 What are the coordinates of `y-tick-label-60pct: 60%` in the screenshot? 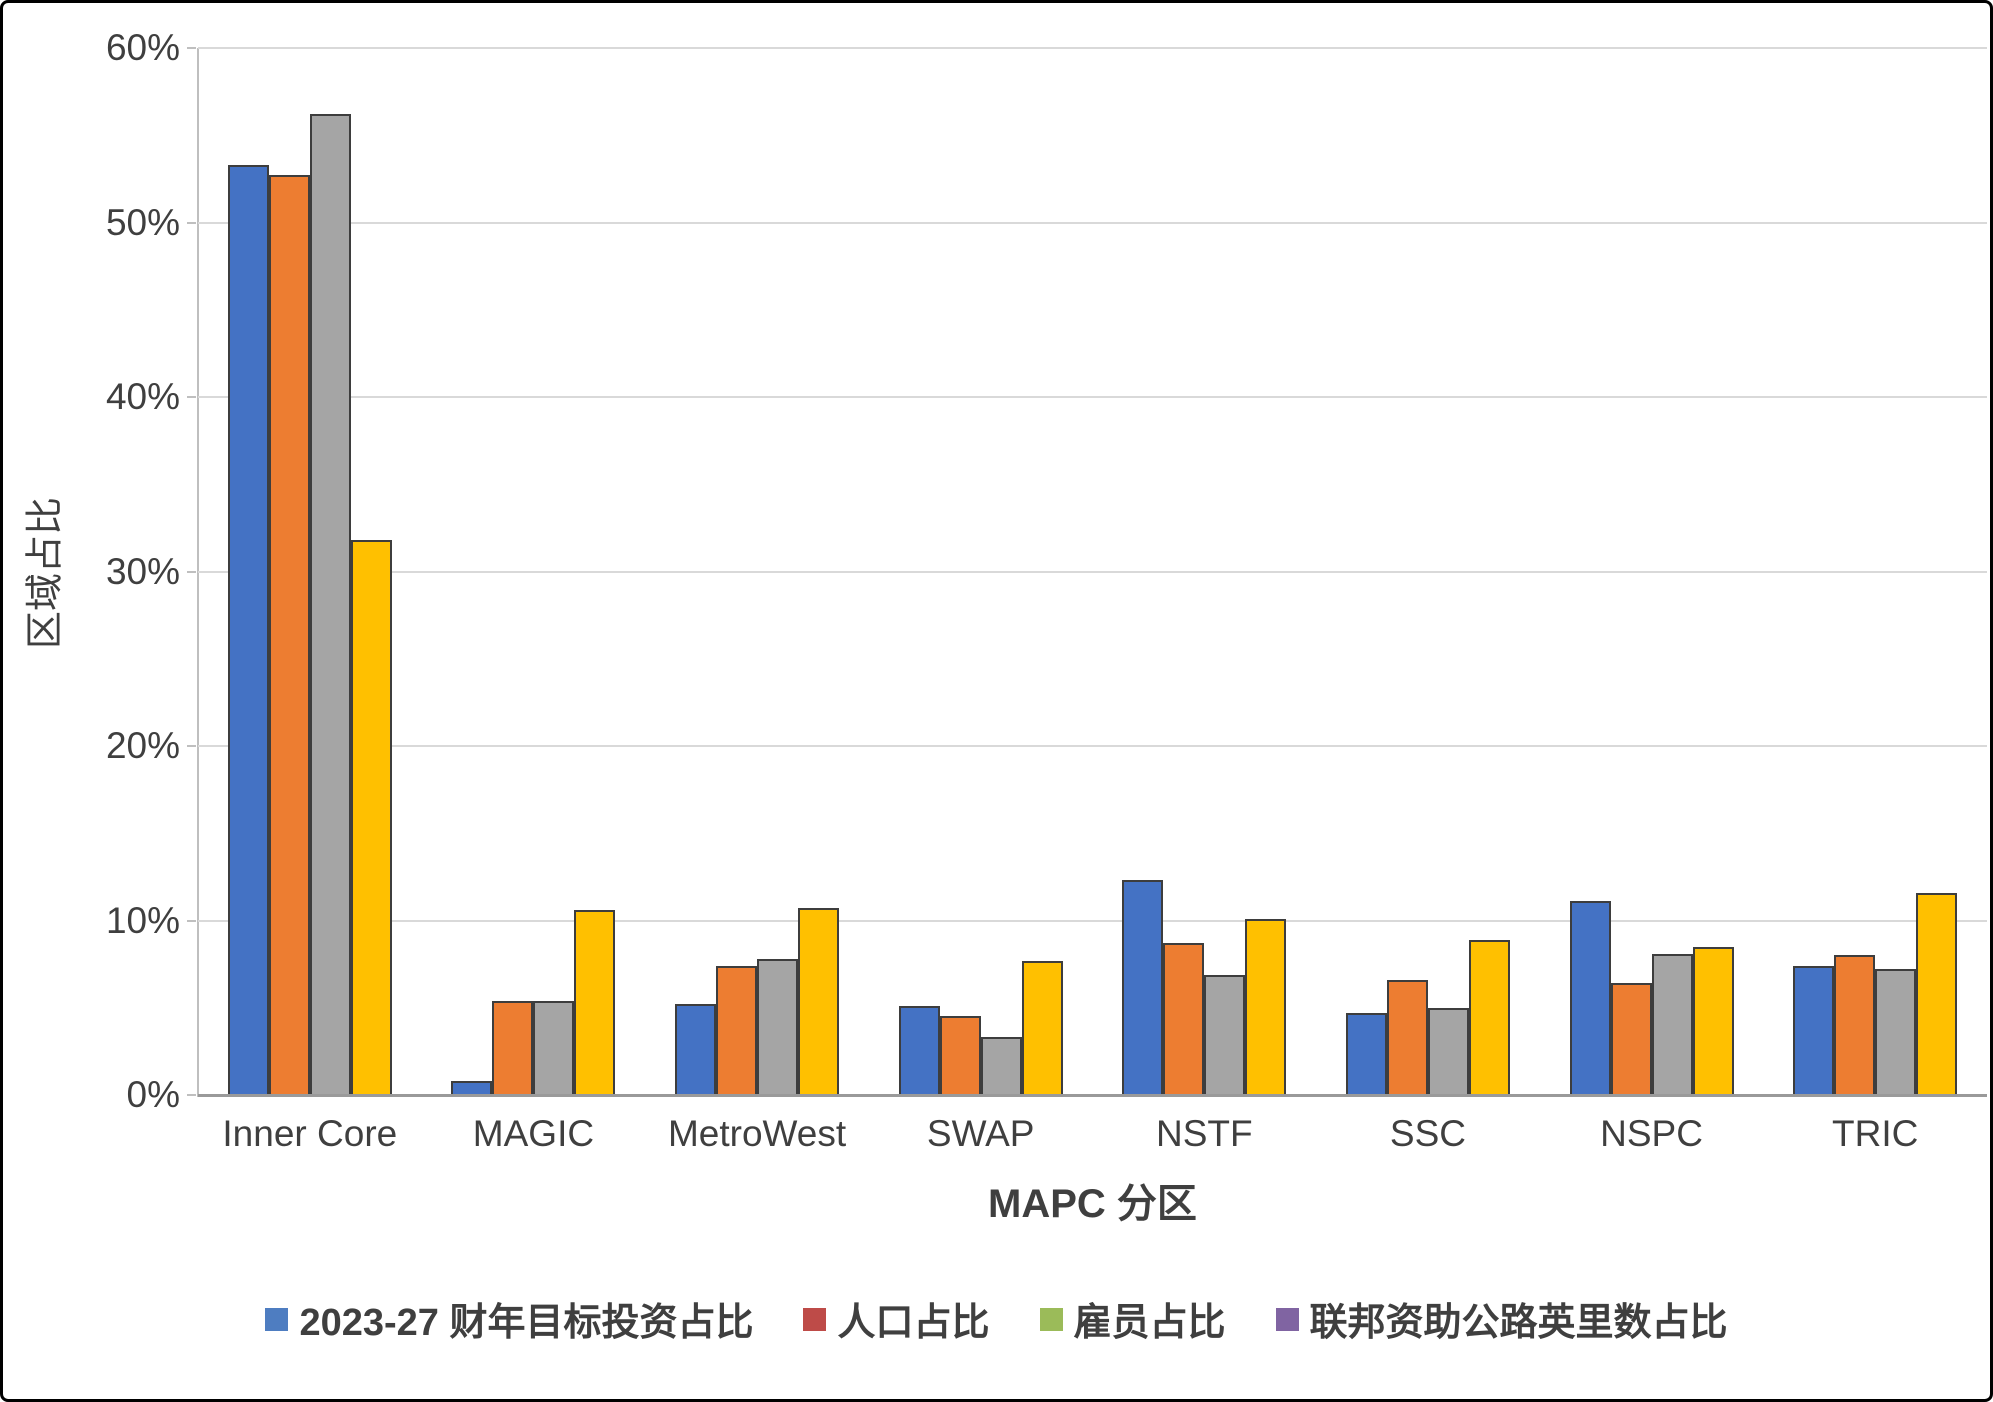 It's located at (142, 47).